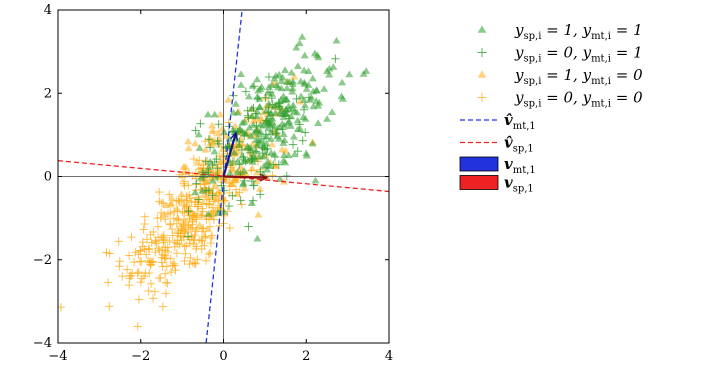 This screenshot has height=383, width=710. I want to click on y-tick-label: 0, so click(48, 177).